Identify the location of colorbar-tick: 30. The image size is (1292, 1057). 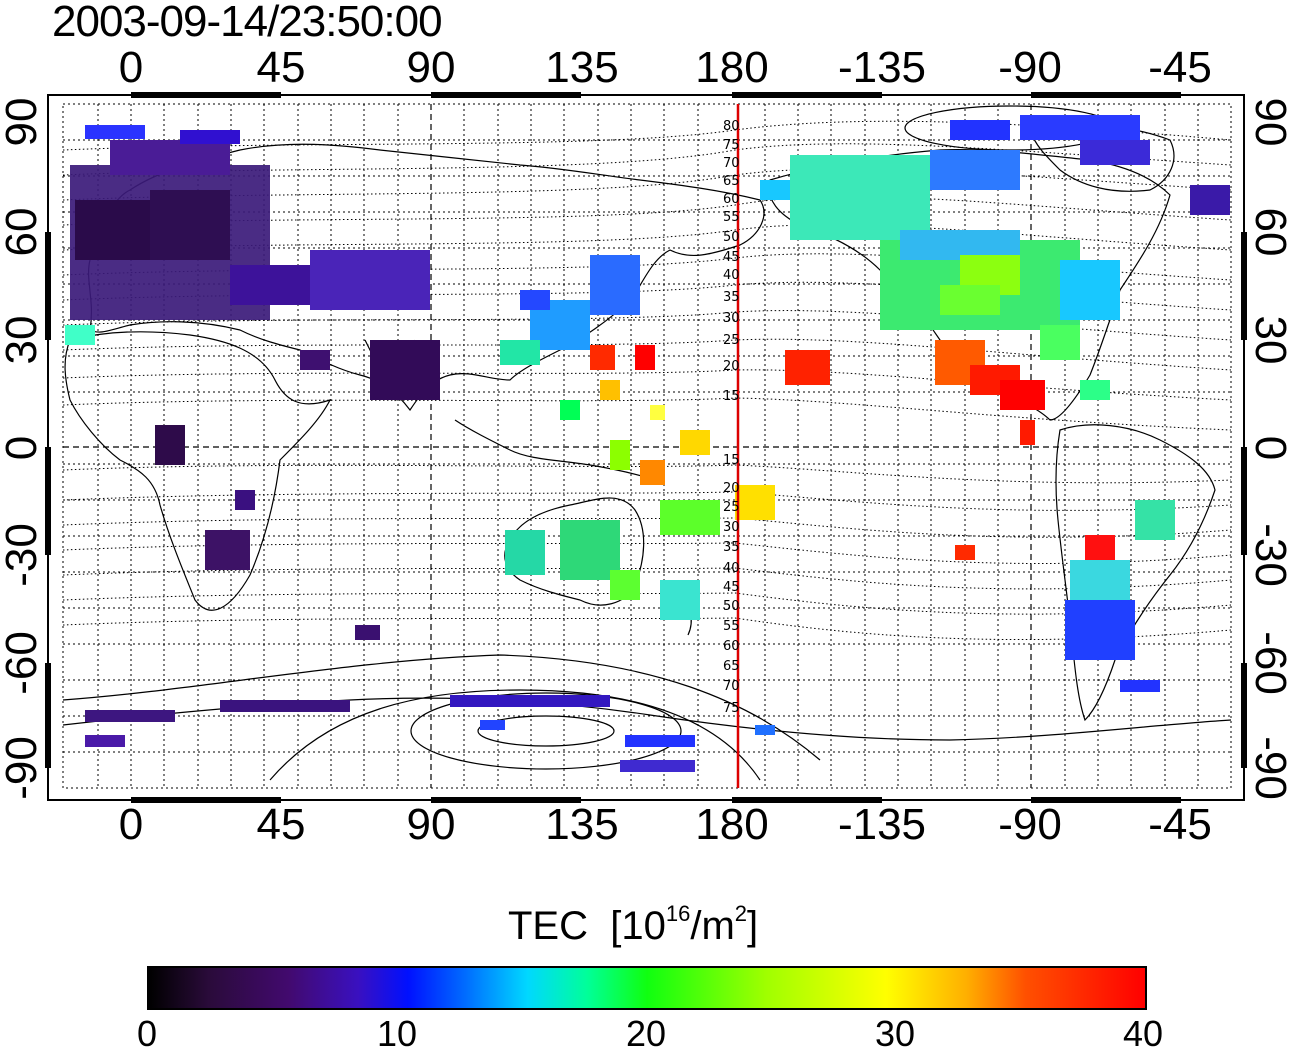
(895, 1033).